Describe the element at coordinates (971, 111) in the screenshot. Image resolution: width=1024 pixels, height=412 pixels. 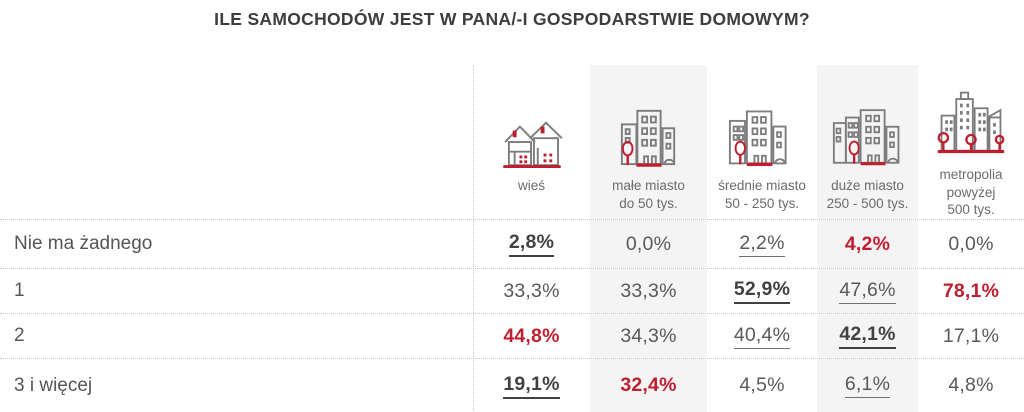
I see `metropolis-icon` at that location.